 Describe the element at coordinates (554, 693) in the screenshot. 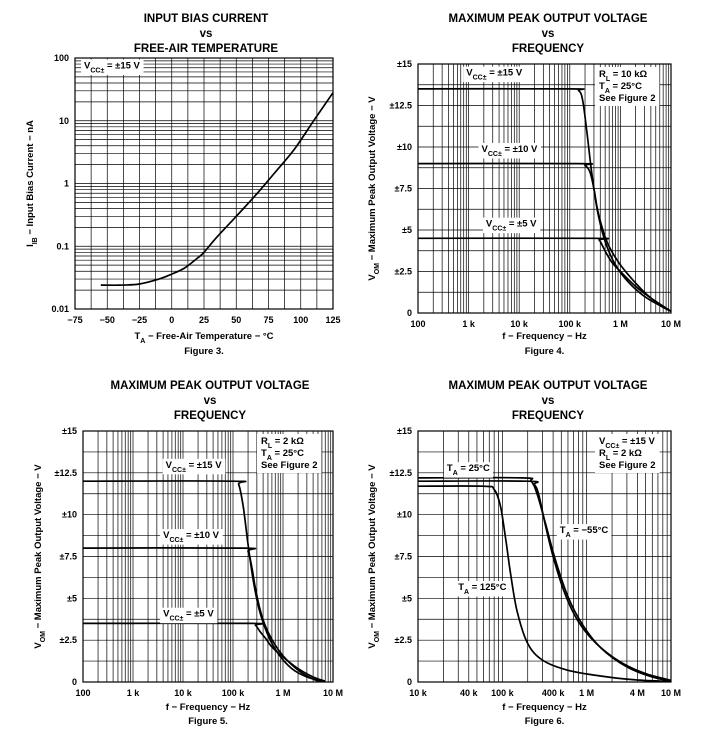

I see `x-tick-label: 400 k` at that location.